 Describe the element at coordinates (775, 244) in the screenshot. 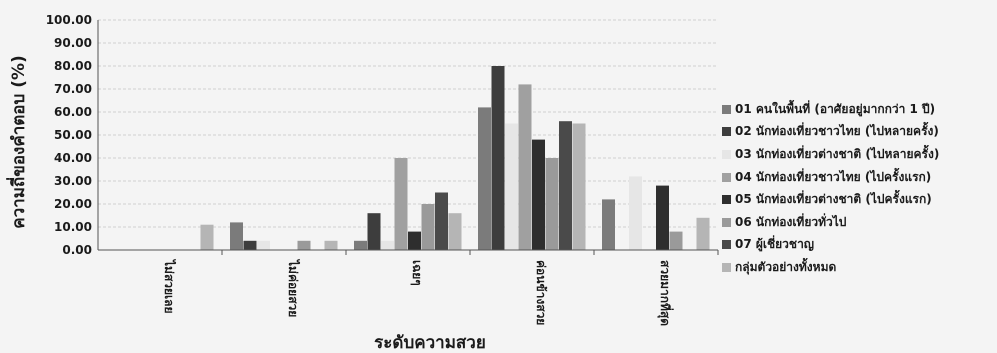

I see `legend-label: 07 ผู้เชี่ยวชาญ` at that location.